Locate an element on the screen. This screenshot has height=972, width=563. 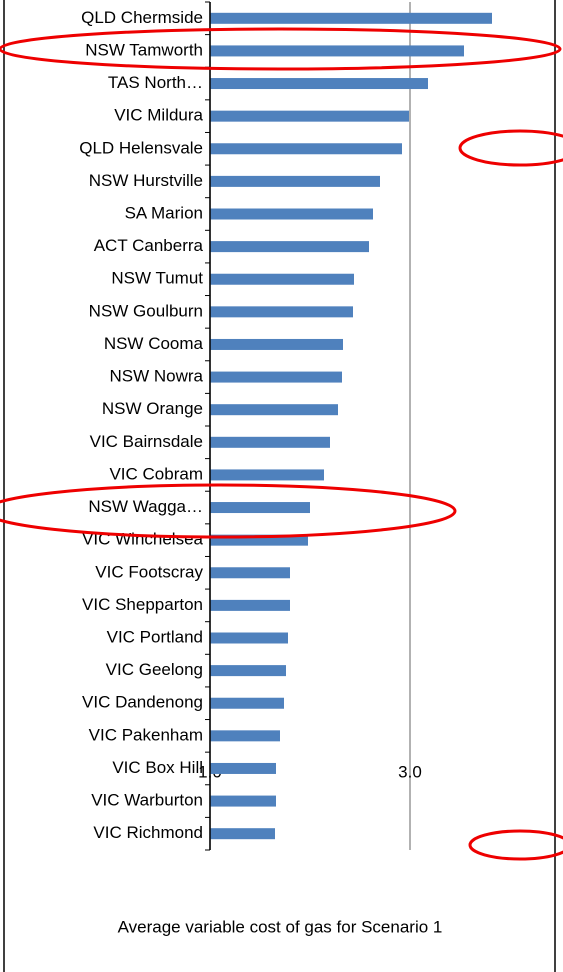
y-tick-label: NSW Orange is located at coordinates (152, 408).